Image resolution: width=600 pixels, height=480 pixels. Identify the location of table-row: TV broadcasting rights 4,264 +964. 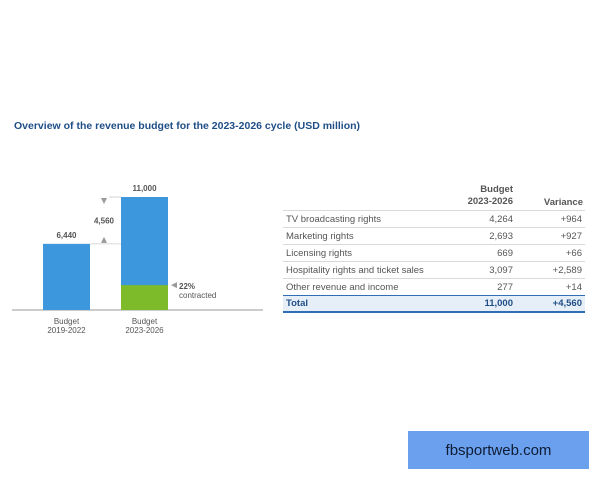
(434, 218).